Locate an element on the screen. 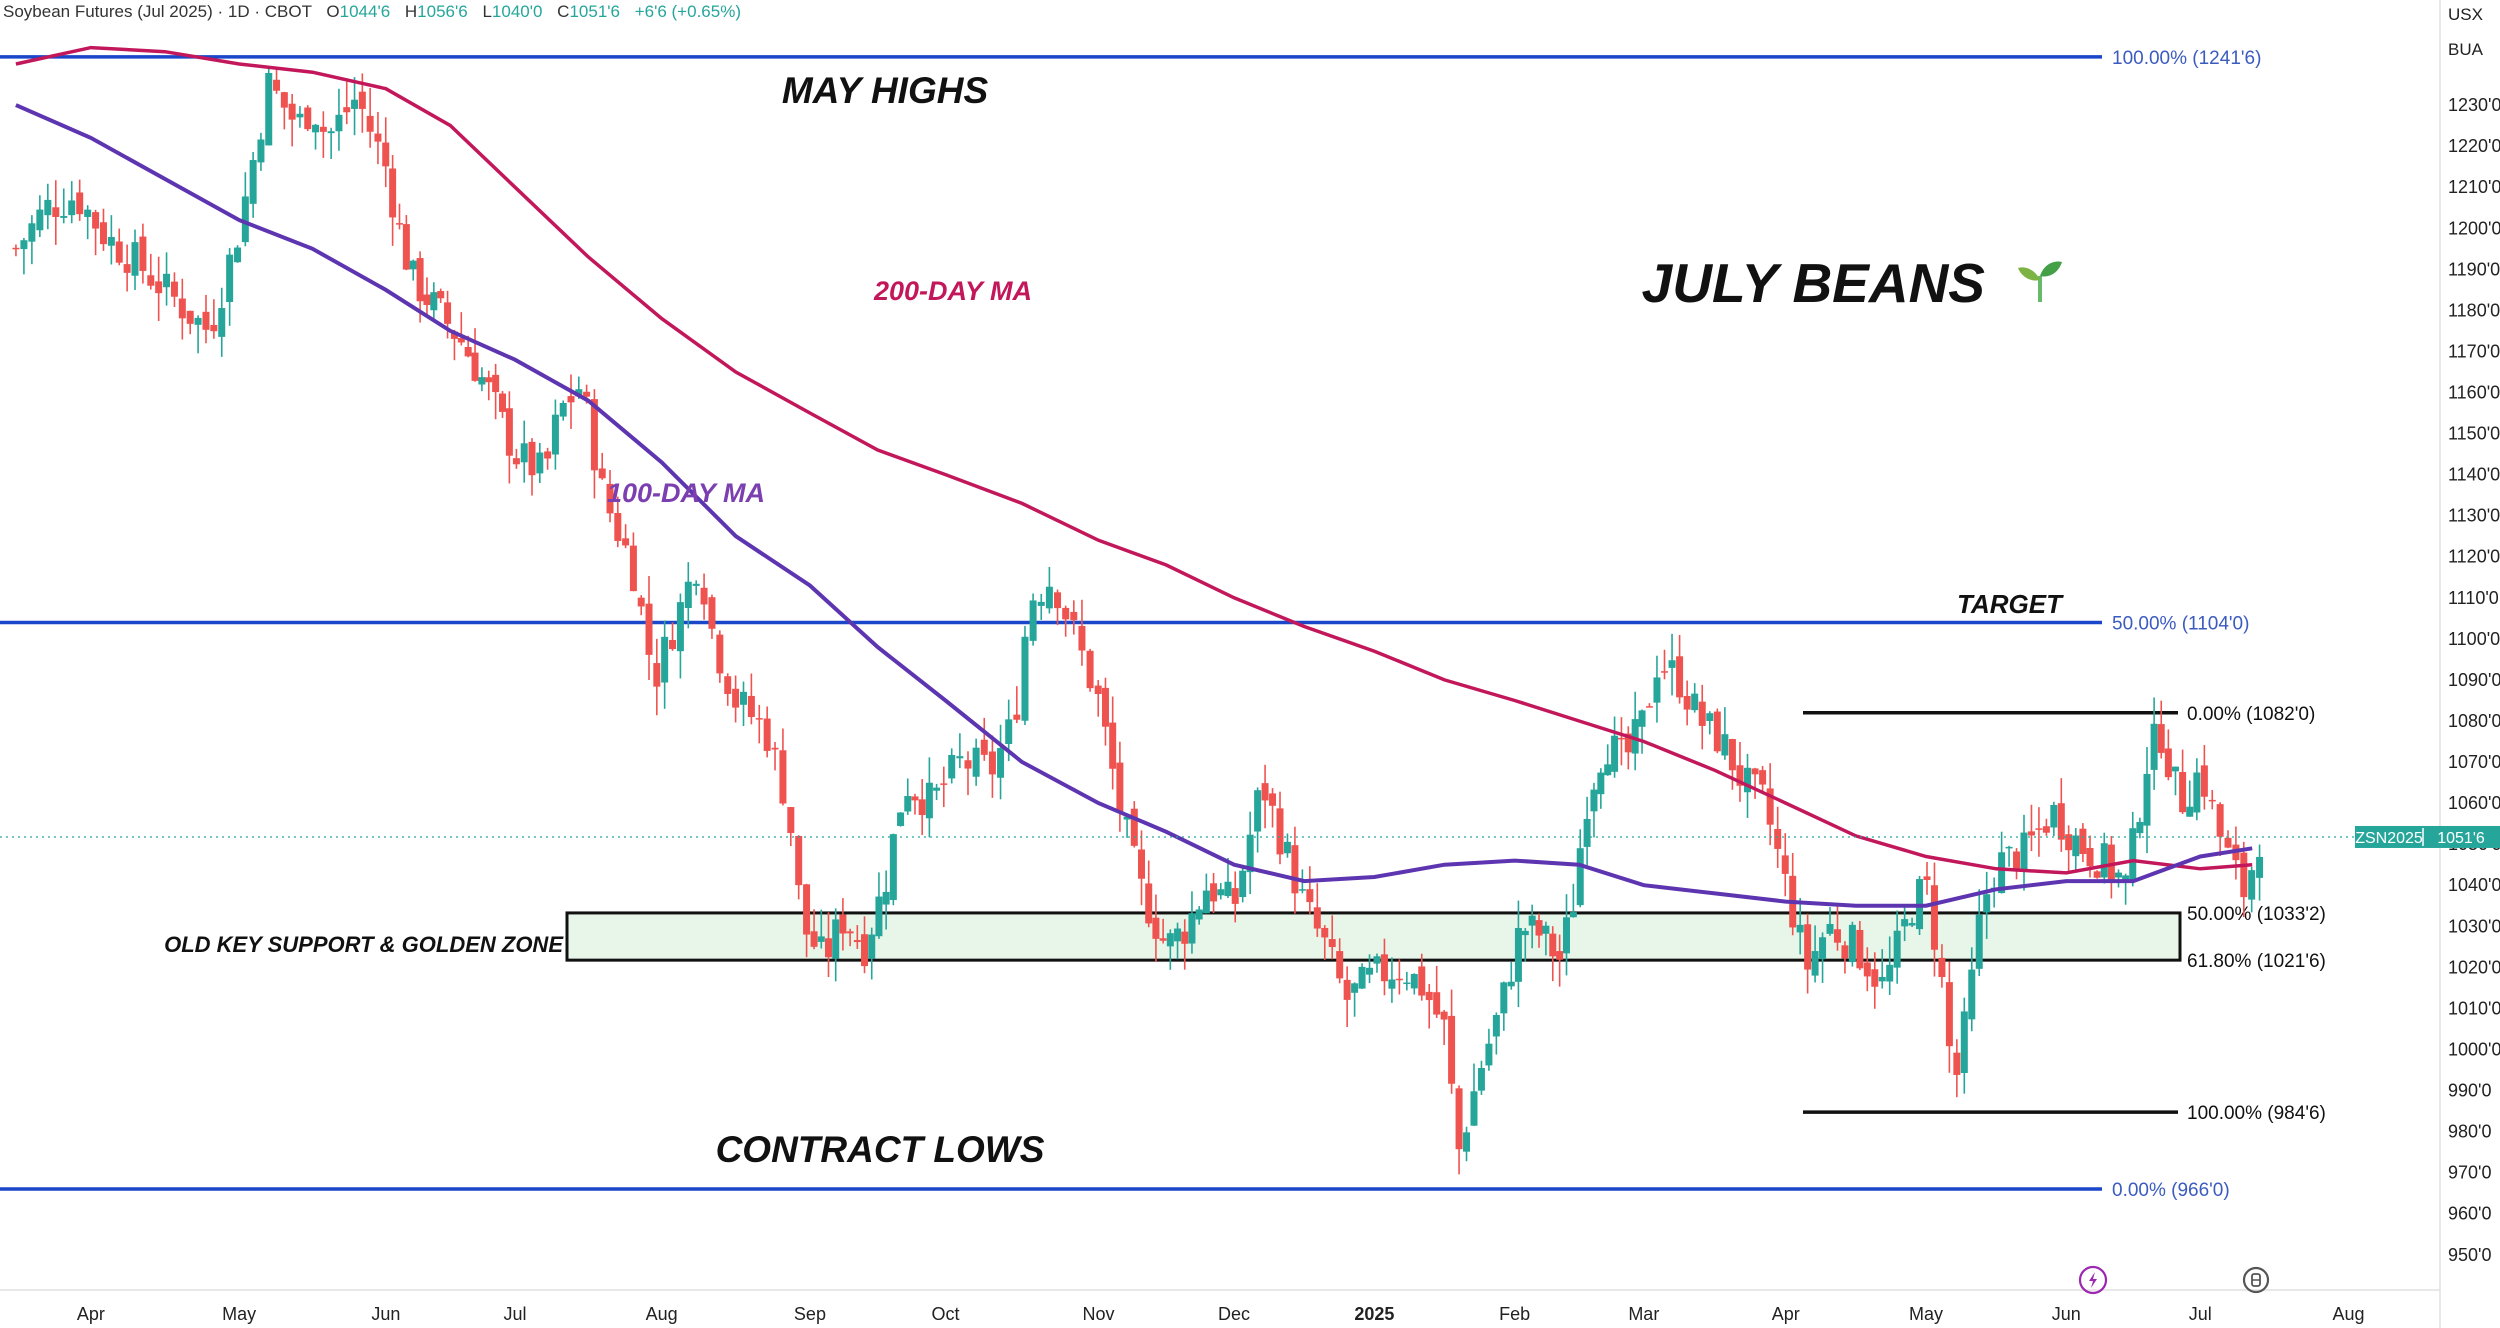  y-tick-label: 1000'0 is located at coordinates (2474, 1049).